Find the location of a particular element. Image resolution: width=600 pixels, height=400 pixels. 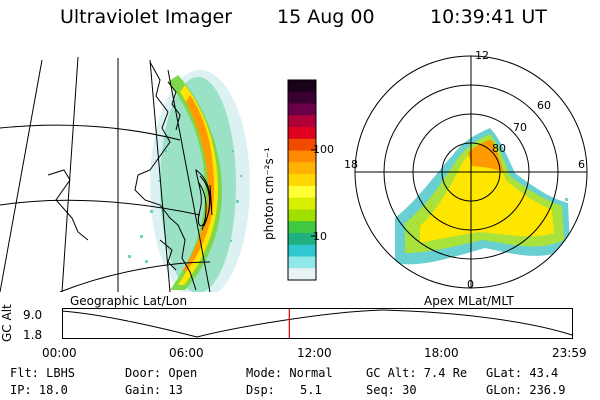

glon-info: GLon: 236.9 is located at coordinates (526, 390).